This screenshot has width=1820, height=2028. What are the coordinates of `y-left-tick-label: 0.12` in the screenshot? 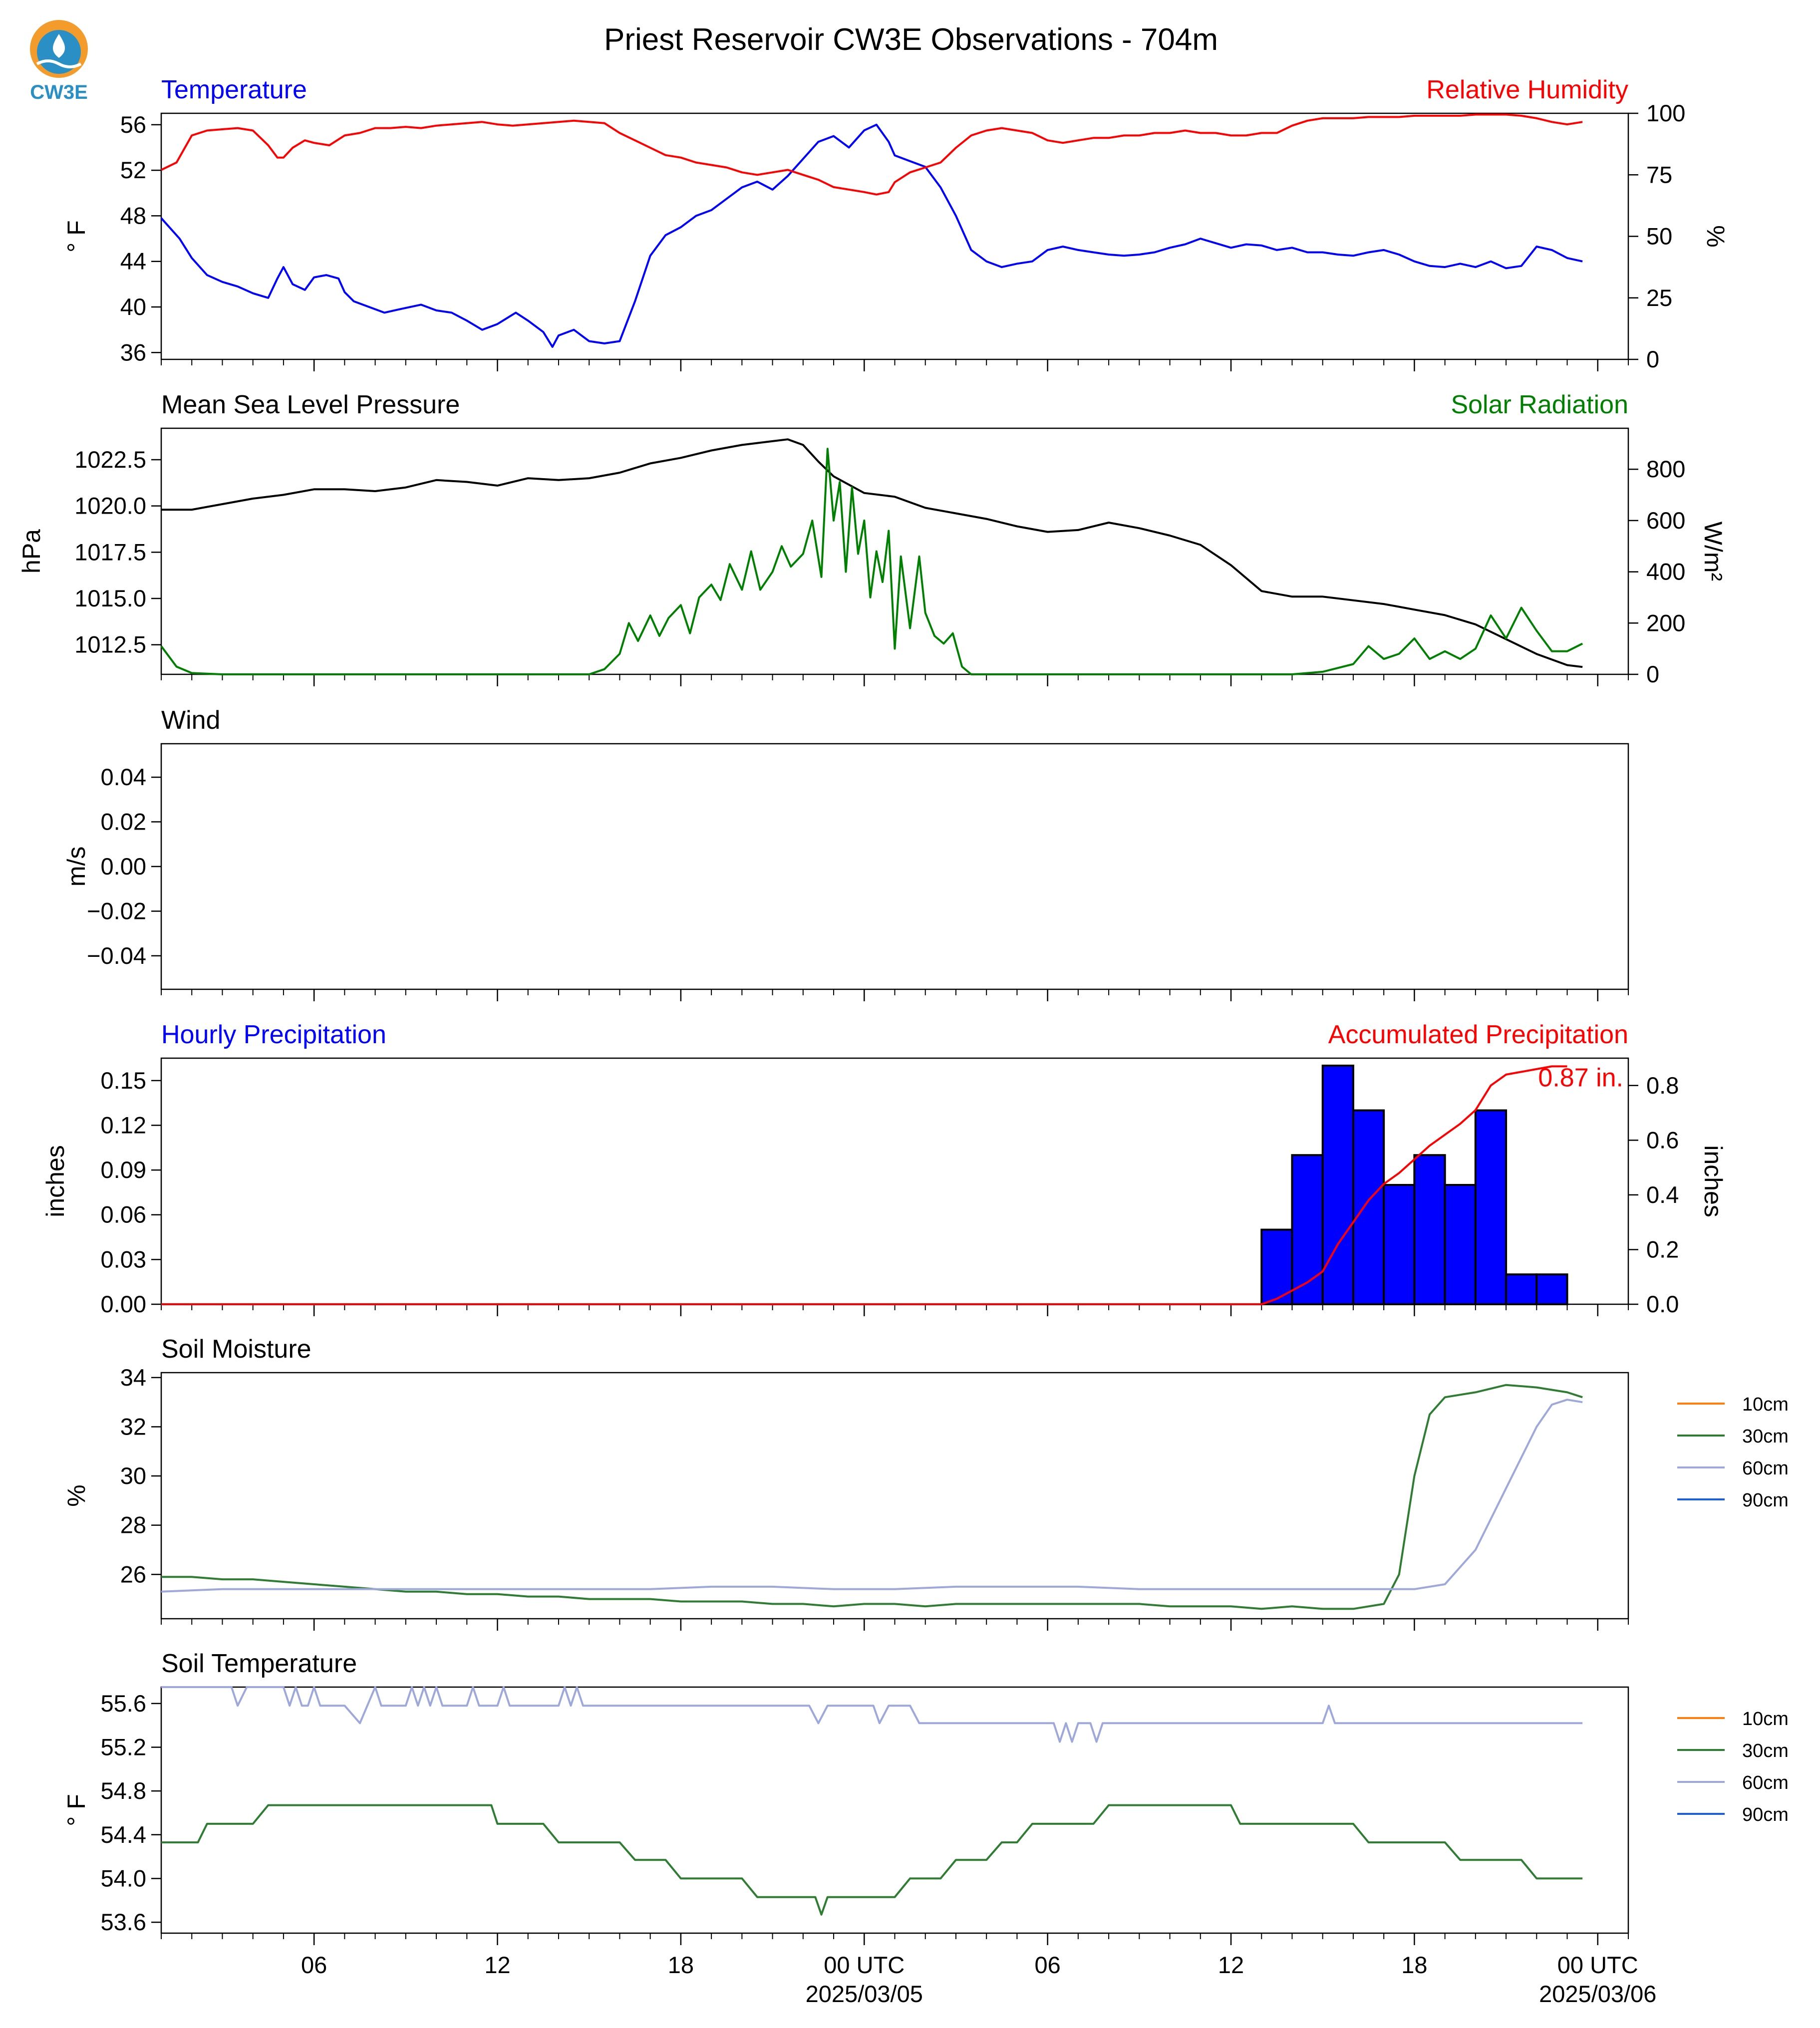 It's located at (123, 1125).